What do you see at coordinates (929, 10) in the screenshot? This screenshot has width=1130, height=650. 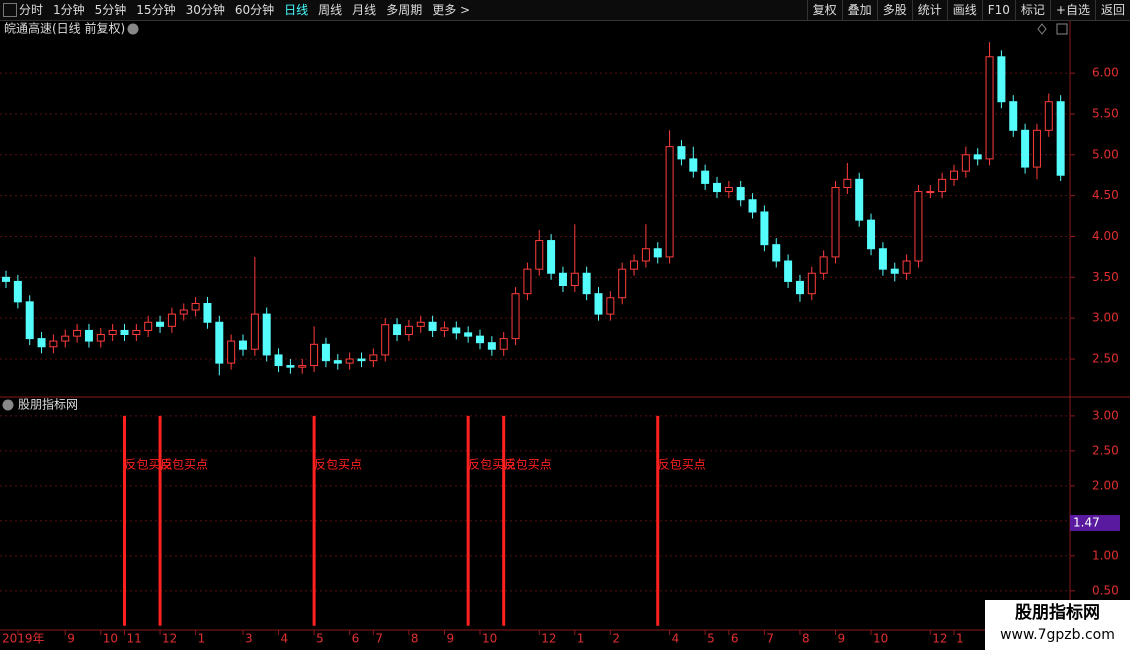 I see `toolbar-button: 统计` at bounding box center [929, 10].